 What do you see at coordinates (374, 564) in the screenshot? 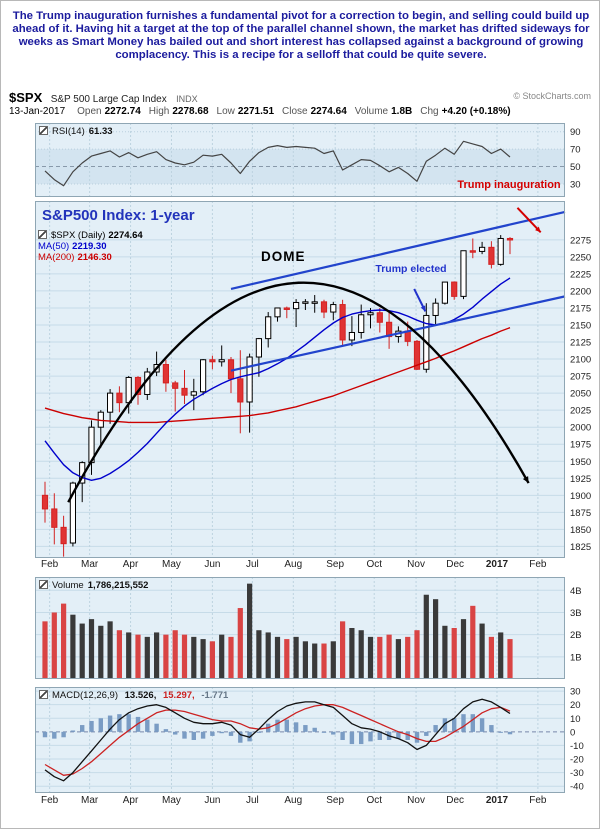
I see `month-label: Oct` at bounding box center [374, 564].